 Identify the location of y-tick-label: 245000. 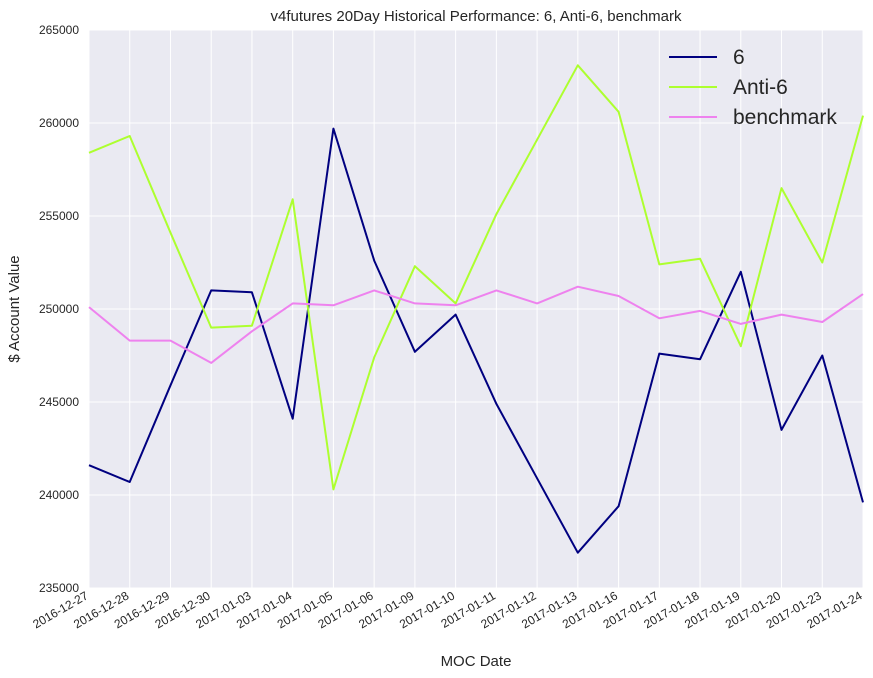
(59, 402).